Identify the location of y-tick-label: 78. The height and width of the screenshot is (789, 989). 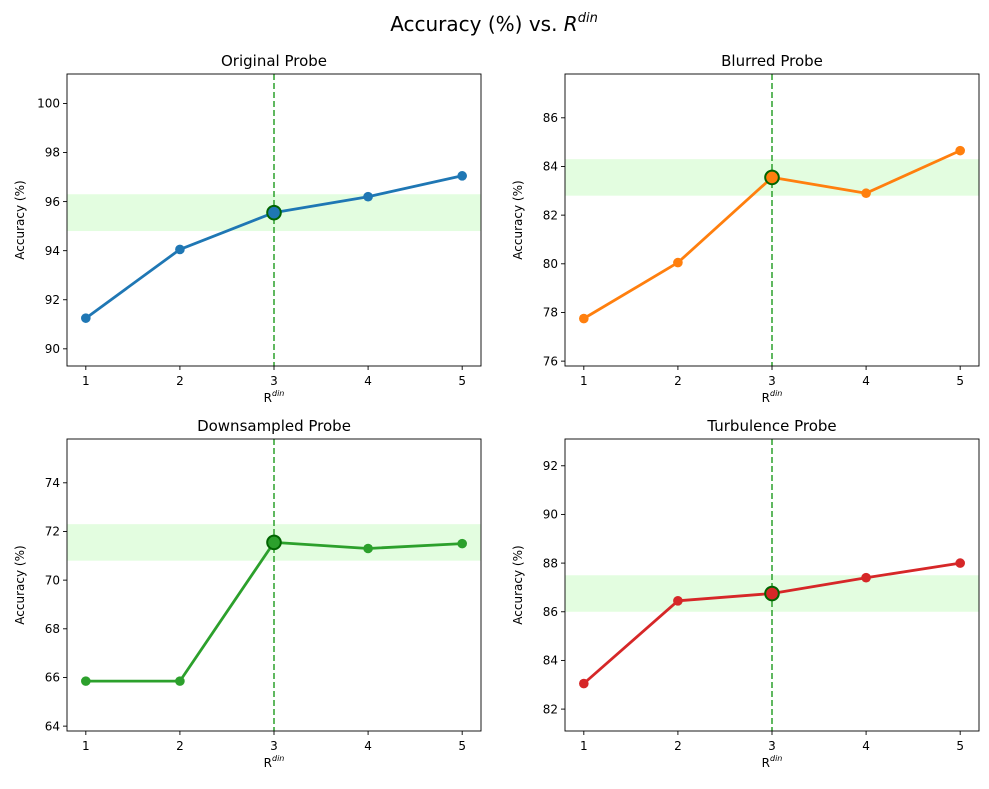
(550, 313).